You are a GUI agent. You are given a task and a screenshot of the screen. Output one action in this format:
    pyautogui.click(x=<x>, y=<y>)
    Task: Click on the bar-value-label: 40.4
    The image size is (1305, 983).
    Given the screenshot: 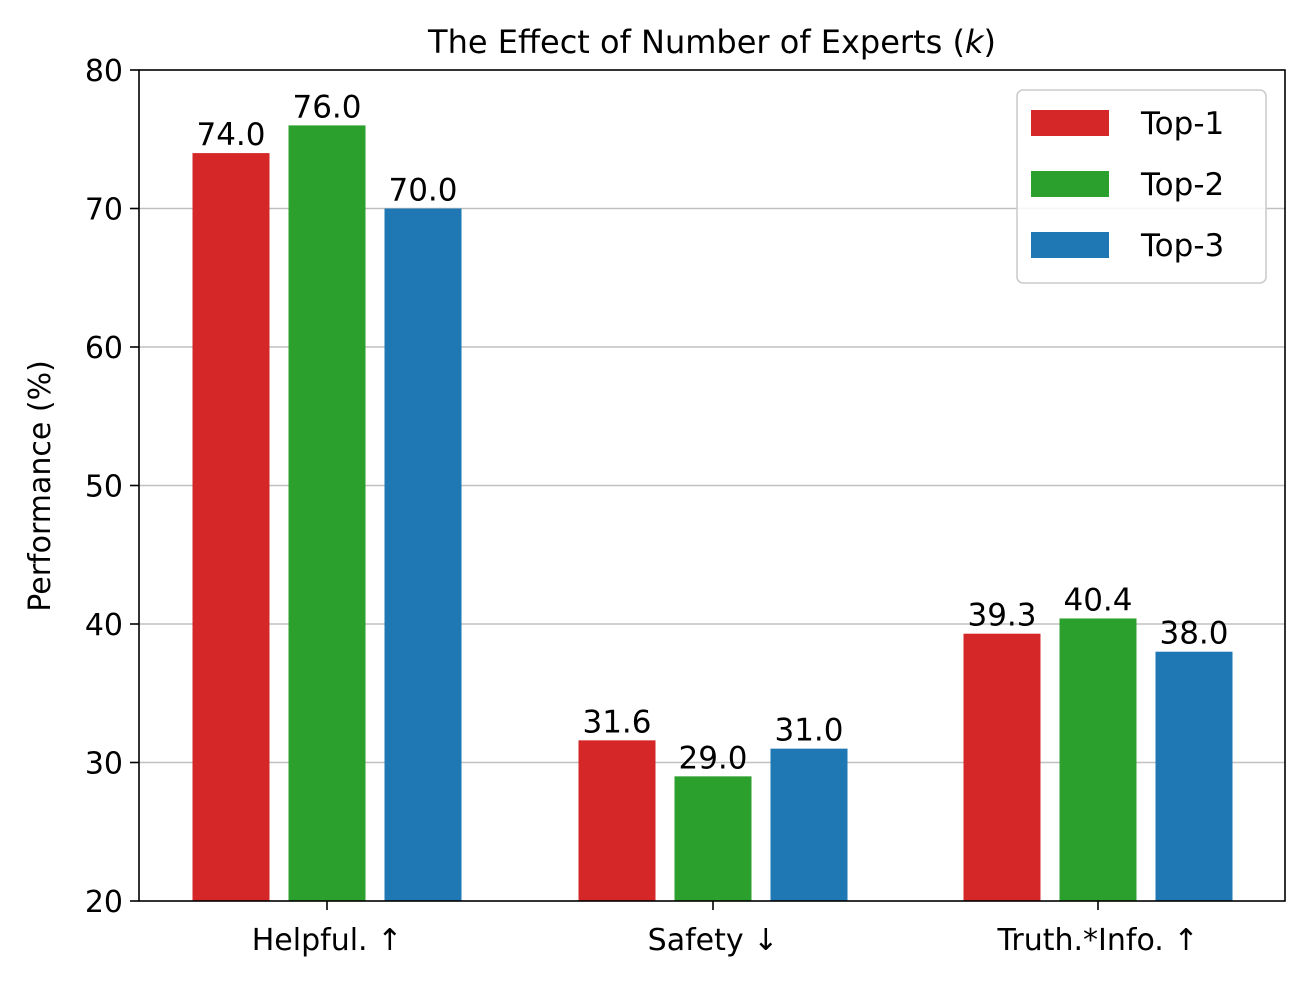 What is the action you would take?
    pyautogui.click(x=1097, y=600)
    